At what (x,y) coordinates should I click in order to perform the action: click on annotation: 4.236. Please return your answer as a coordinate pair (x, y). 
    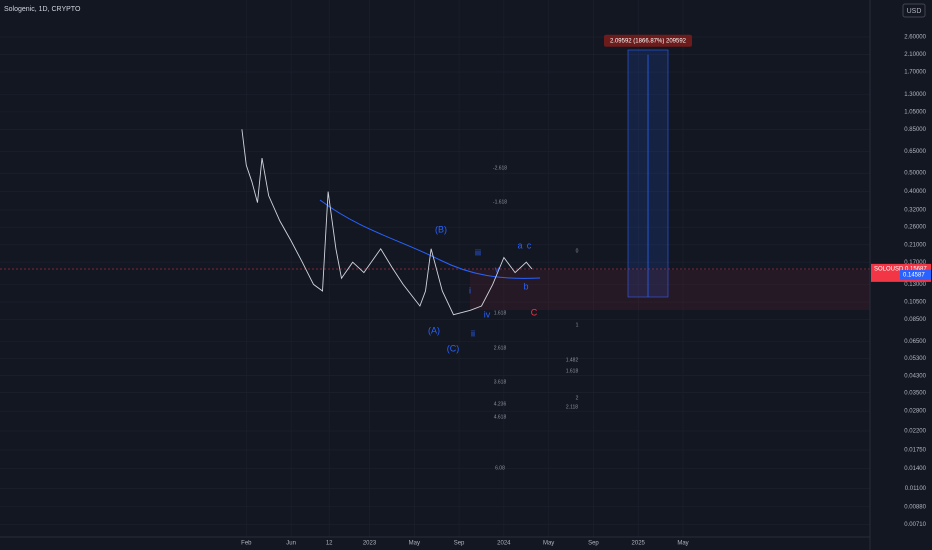
    Looking at the image, I should click on (500, 404).